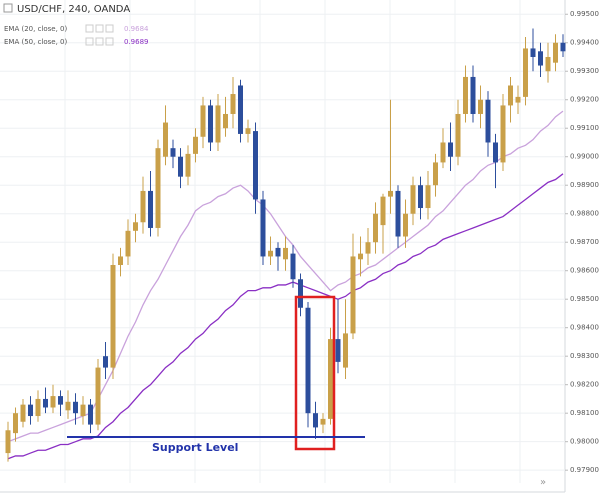 This screenshot has height=503, width=600. What do you see at coordinates (584, 214) in the screenshot?
I see `y-tick-label: 0.98800` at bounding box center [584, 214].